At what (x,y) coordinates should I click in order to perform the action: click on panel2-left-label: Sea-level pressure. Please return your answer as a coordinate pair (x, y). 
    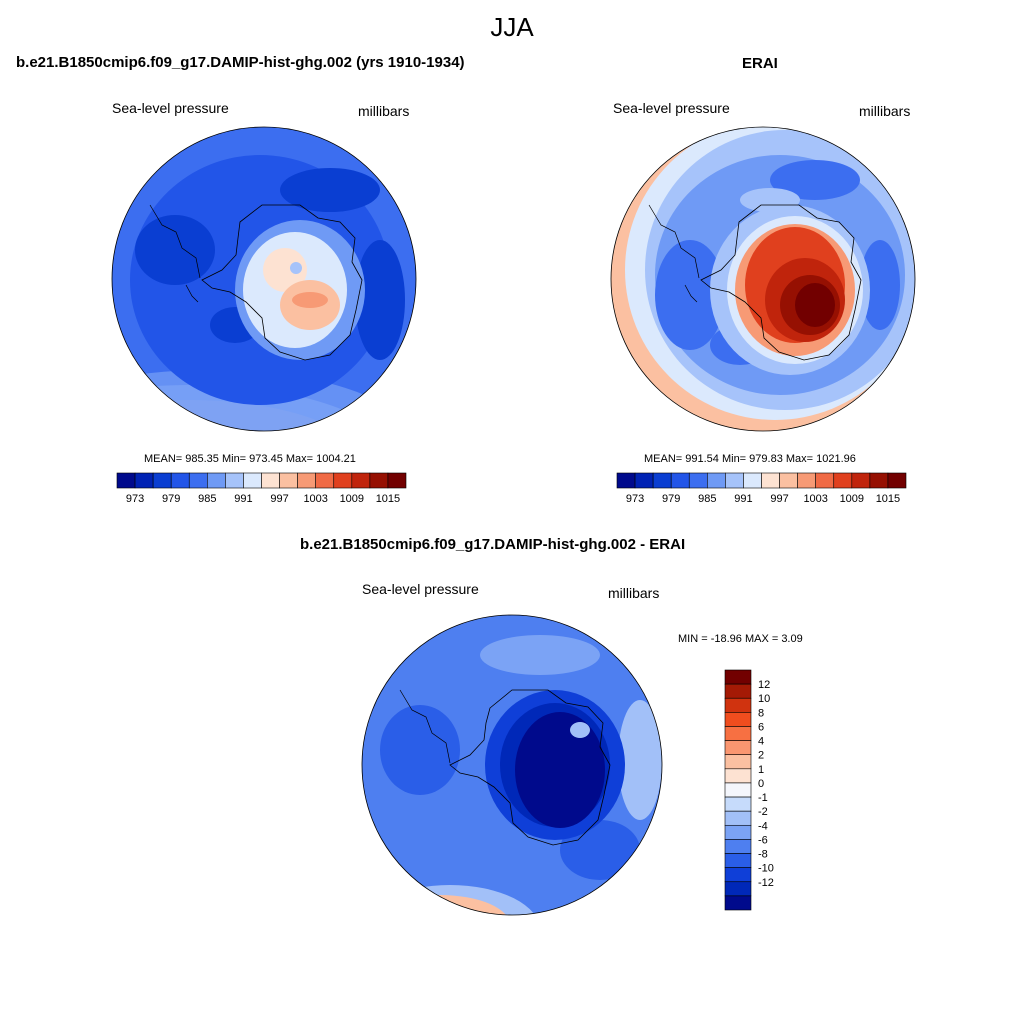
    Looking at the image, I should click on (671, 108).